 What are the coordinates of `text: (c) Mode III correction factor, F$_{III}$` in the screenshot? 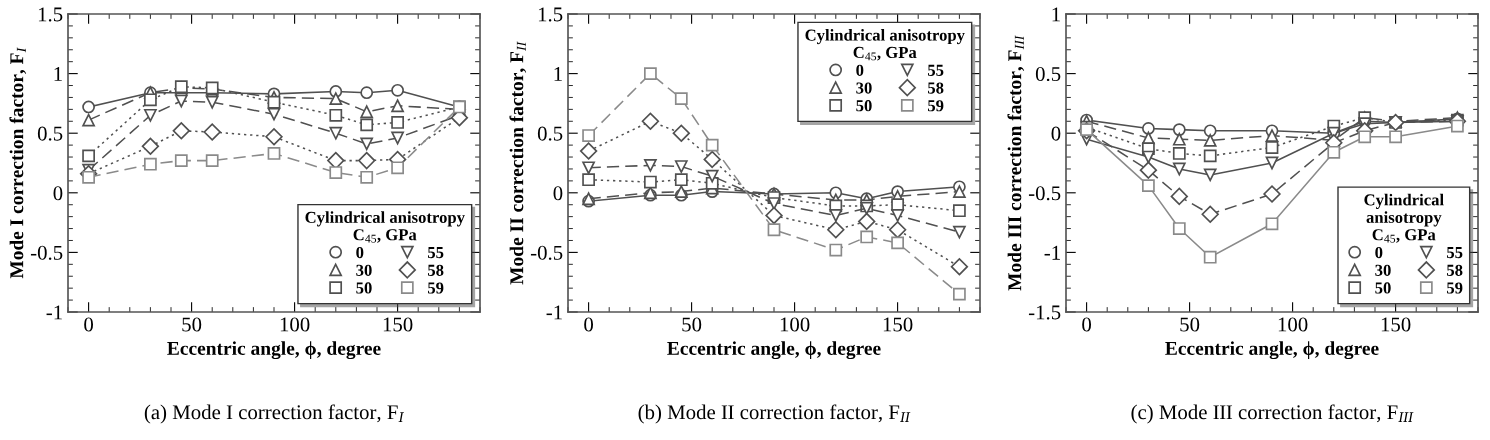 It's located at (1272, 414).